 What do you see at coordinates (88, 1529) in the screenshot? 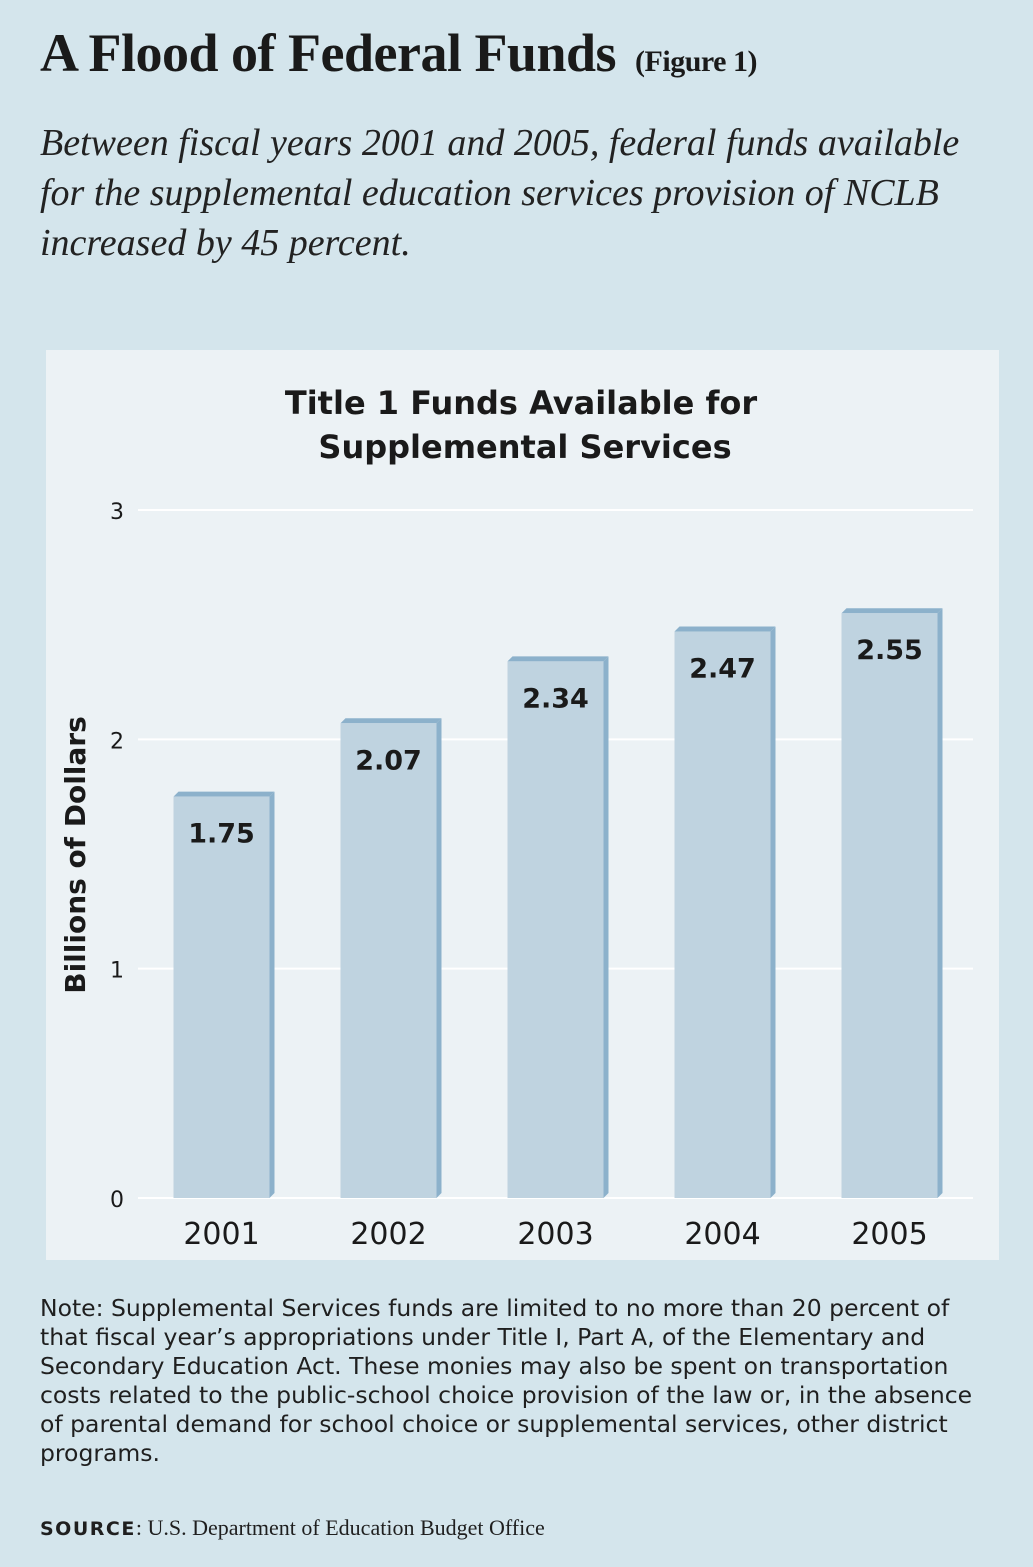
I see `source-label: SOURCE` at bounding box center [88, 1529].